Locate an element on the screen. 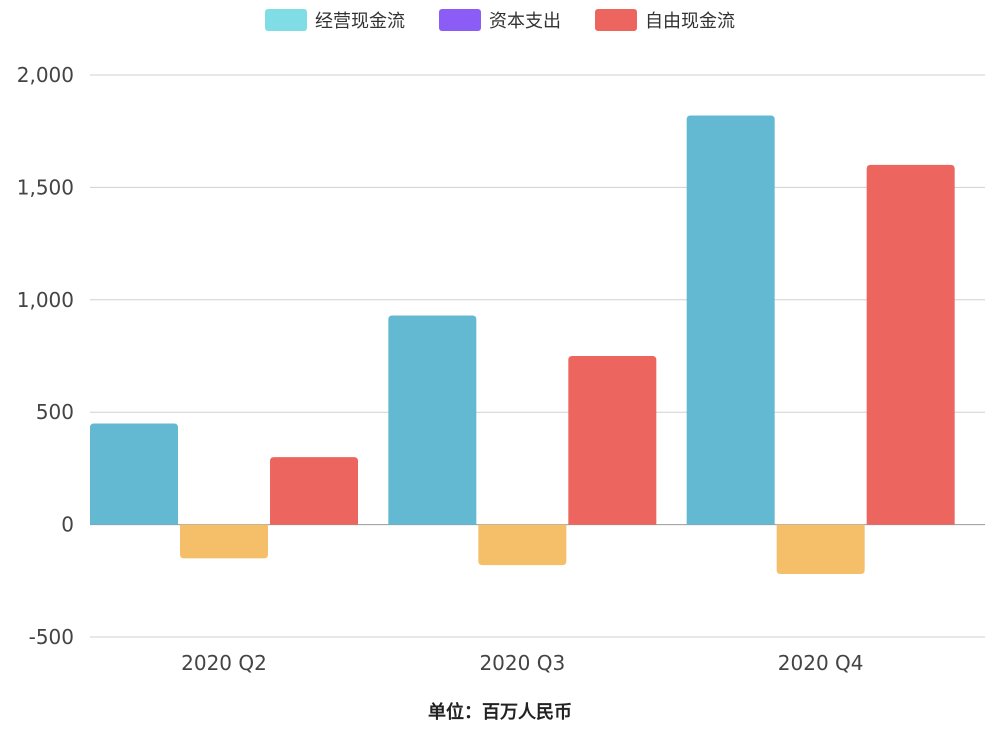 Image resolution: width=1000 pixels, height=730 pixels. x-tick-label: 2020 Q4 is located at coordinates (821, 663).